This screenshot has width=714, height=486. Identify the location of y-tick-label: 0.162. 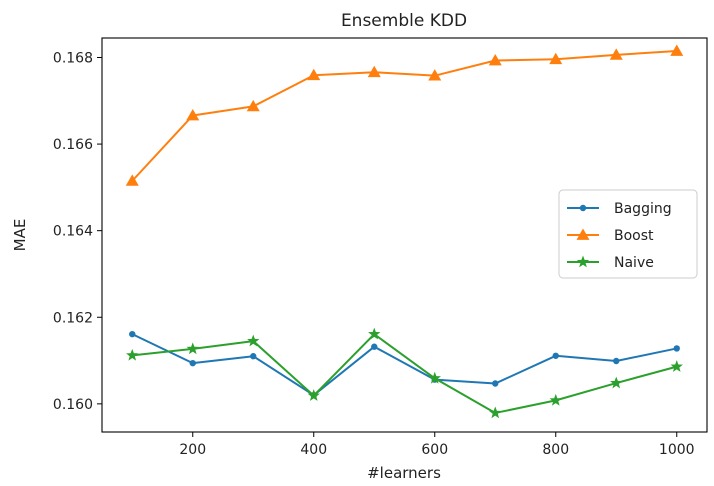
(73, 318).